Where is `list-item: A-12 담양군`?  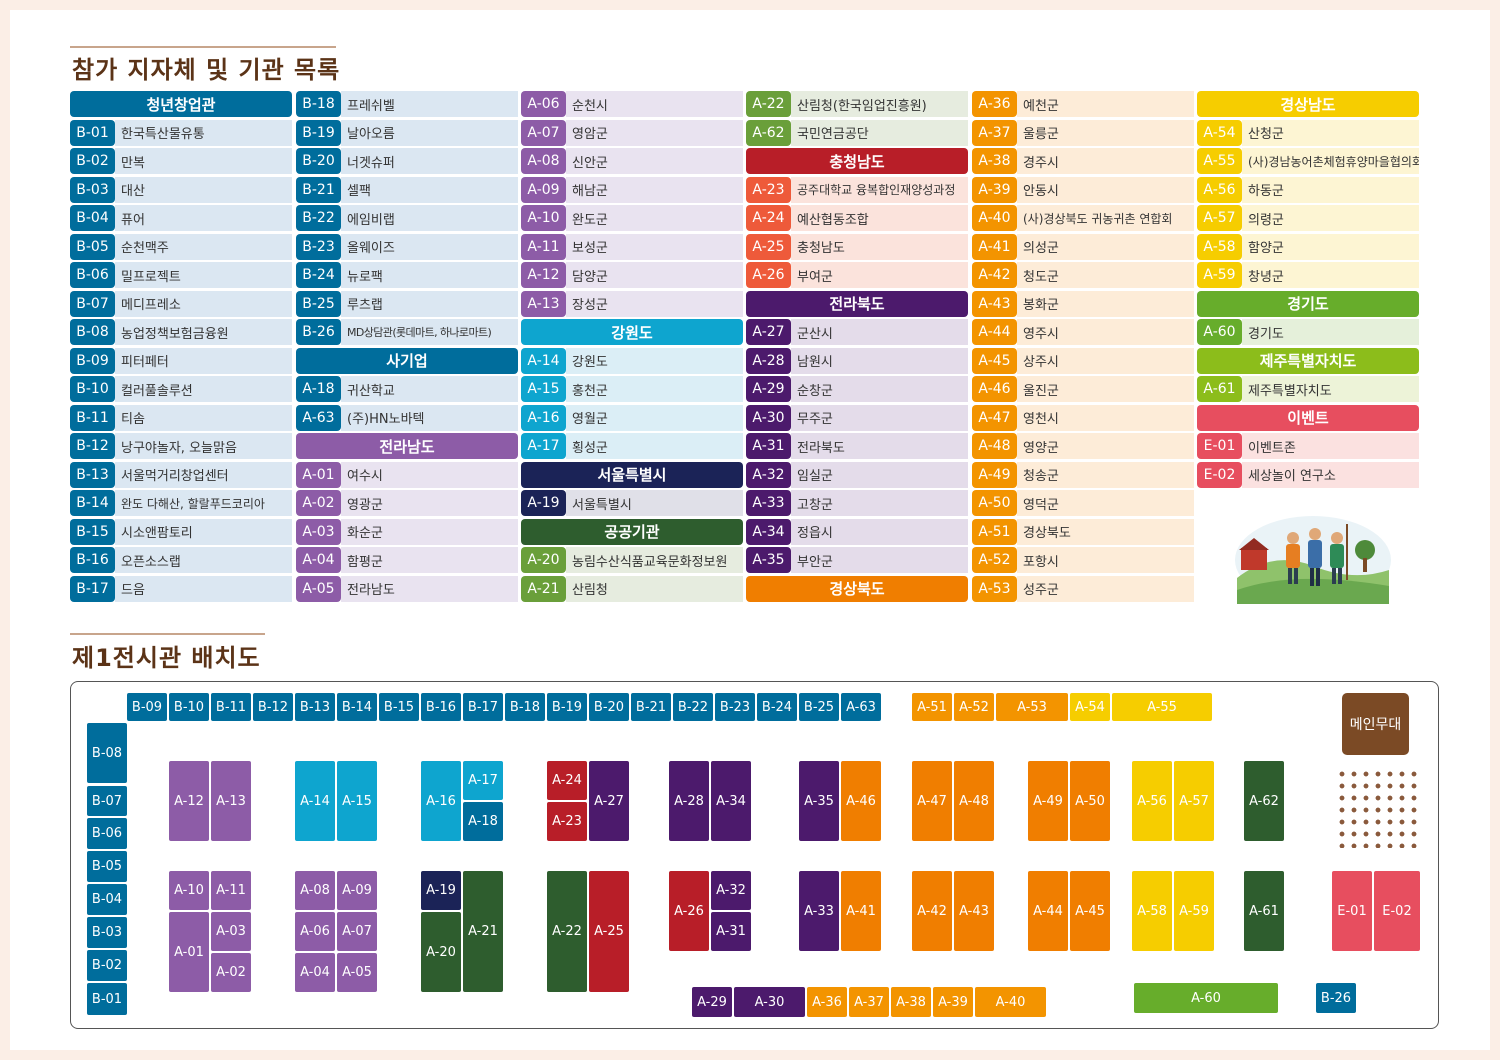 list-item: A-12 담양군 is located at coordinates (632, 275).